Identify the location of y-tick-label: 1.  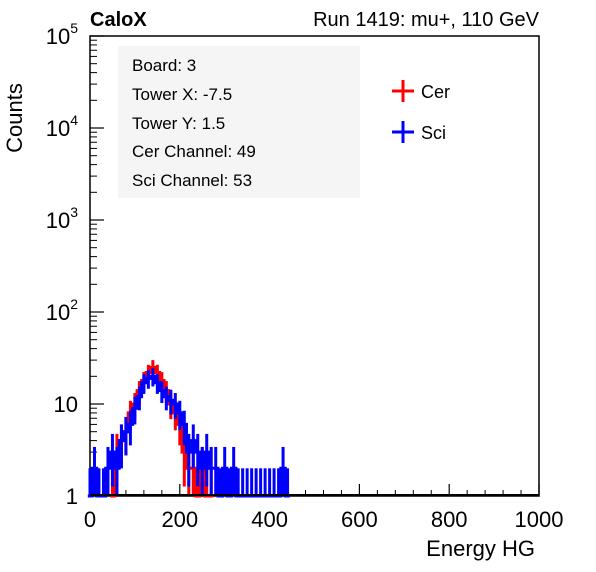
(72, 496).